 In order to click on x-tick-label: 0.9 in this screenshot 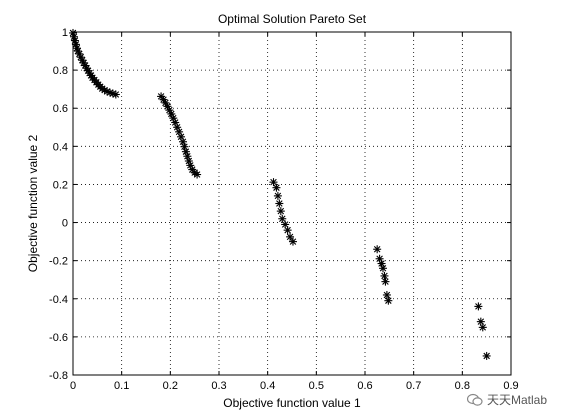, I will do `click(510, 386)`.